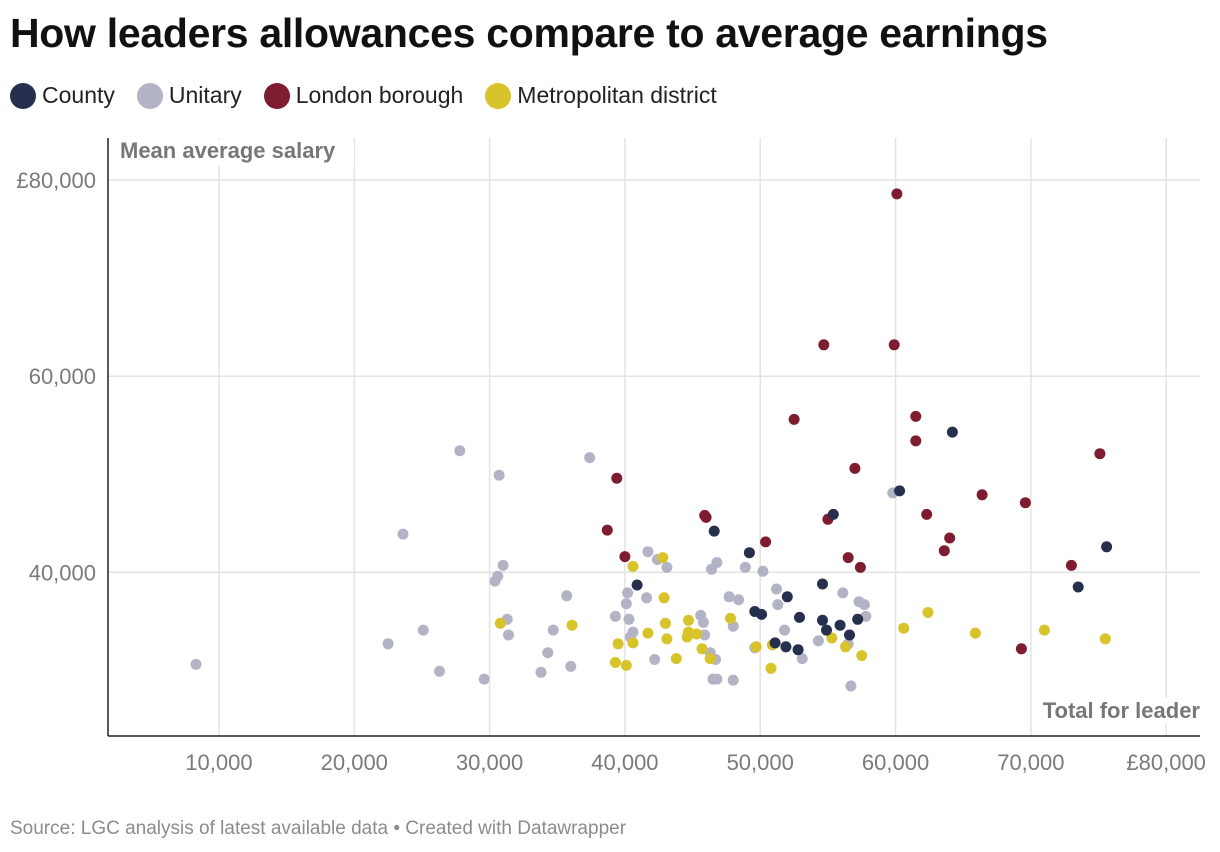 This screenshot has width=1220, height=852. I want to click on legend-item-london-borough: London borough, so click(363, 95).